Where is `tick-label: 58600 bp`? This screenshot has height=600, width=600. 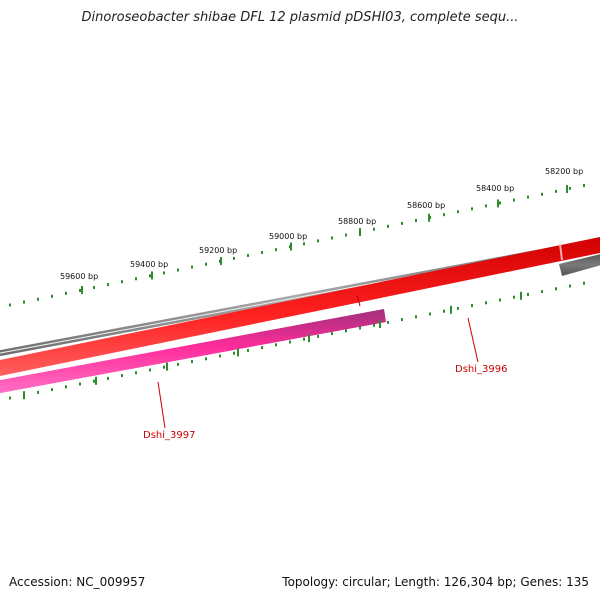
tick-label: 58600 bp is located at coordinates (426, 205).